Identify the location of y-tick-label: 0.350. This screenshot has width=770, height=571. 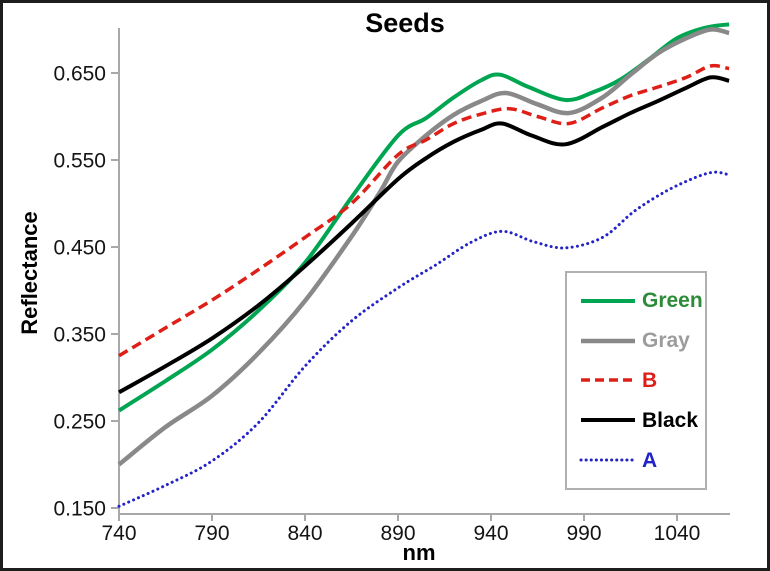
(79, 335).